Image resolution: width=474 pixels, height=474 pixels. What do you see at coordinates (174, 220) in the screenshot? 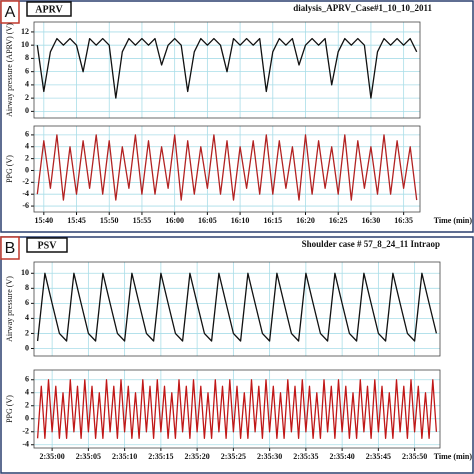
I see `x-tick-label: 16:00` at bounding box center [174, 220].